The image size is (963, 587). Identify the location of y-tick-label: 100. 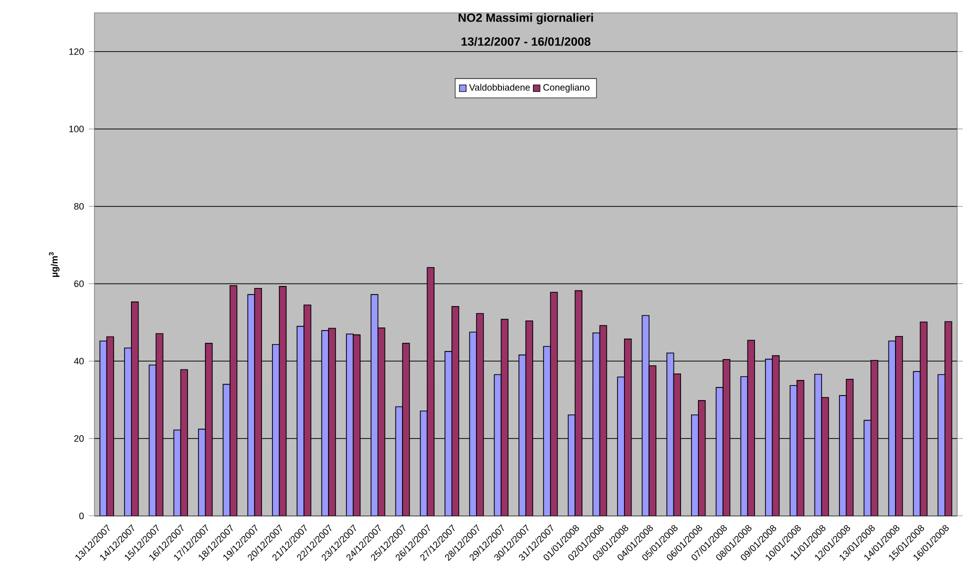
(76, 128).